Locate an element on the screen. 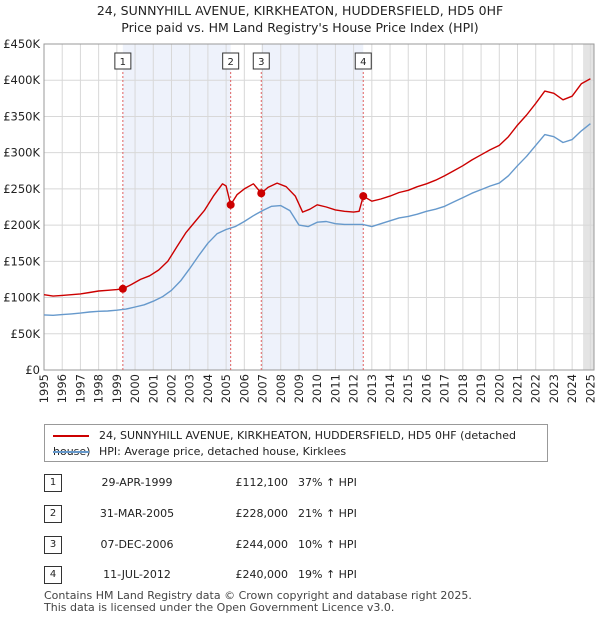  transaction-number: 4 is located at coordinates (53, 575).